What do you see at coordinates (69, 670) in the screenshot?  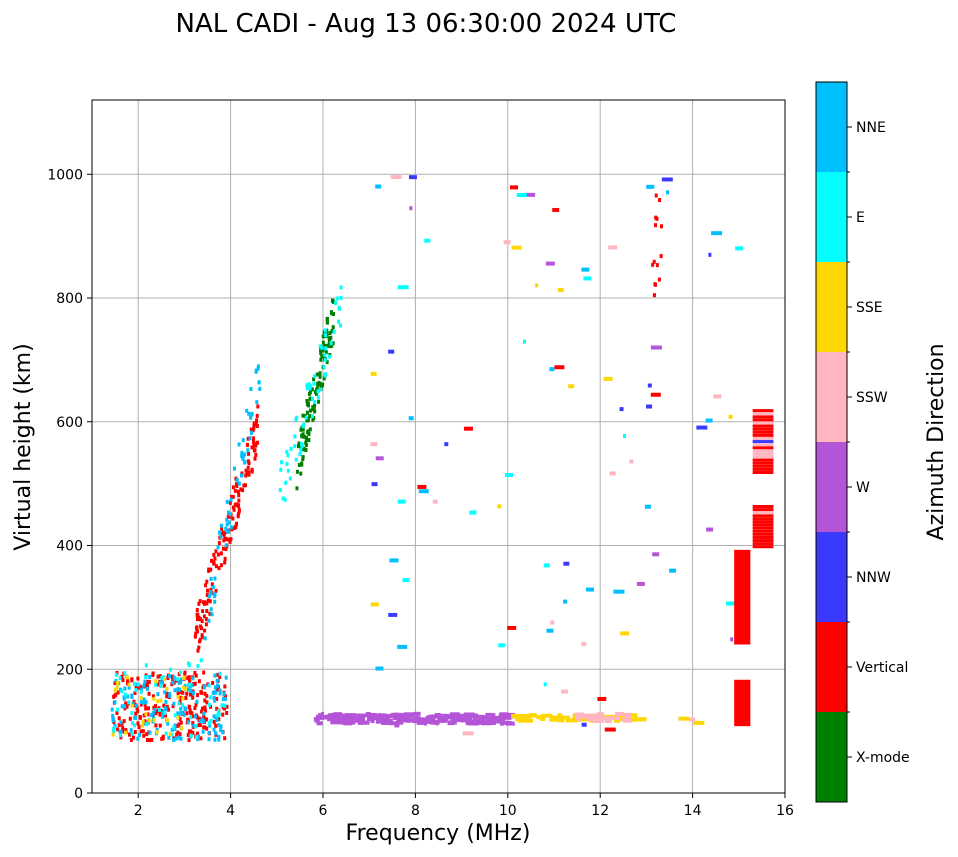 I see `y-tick-label: 200` at bounding box center [69, 670].